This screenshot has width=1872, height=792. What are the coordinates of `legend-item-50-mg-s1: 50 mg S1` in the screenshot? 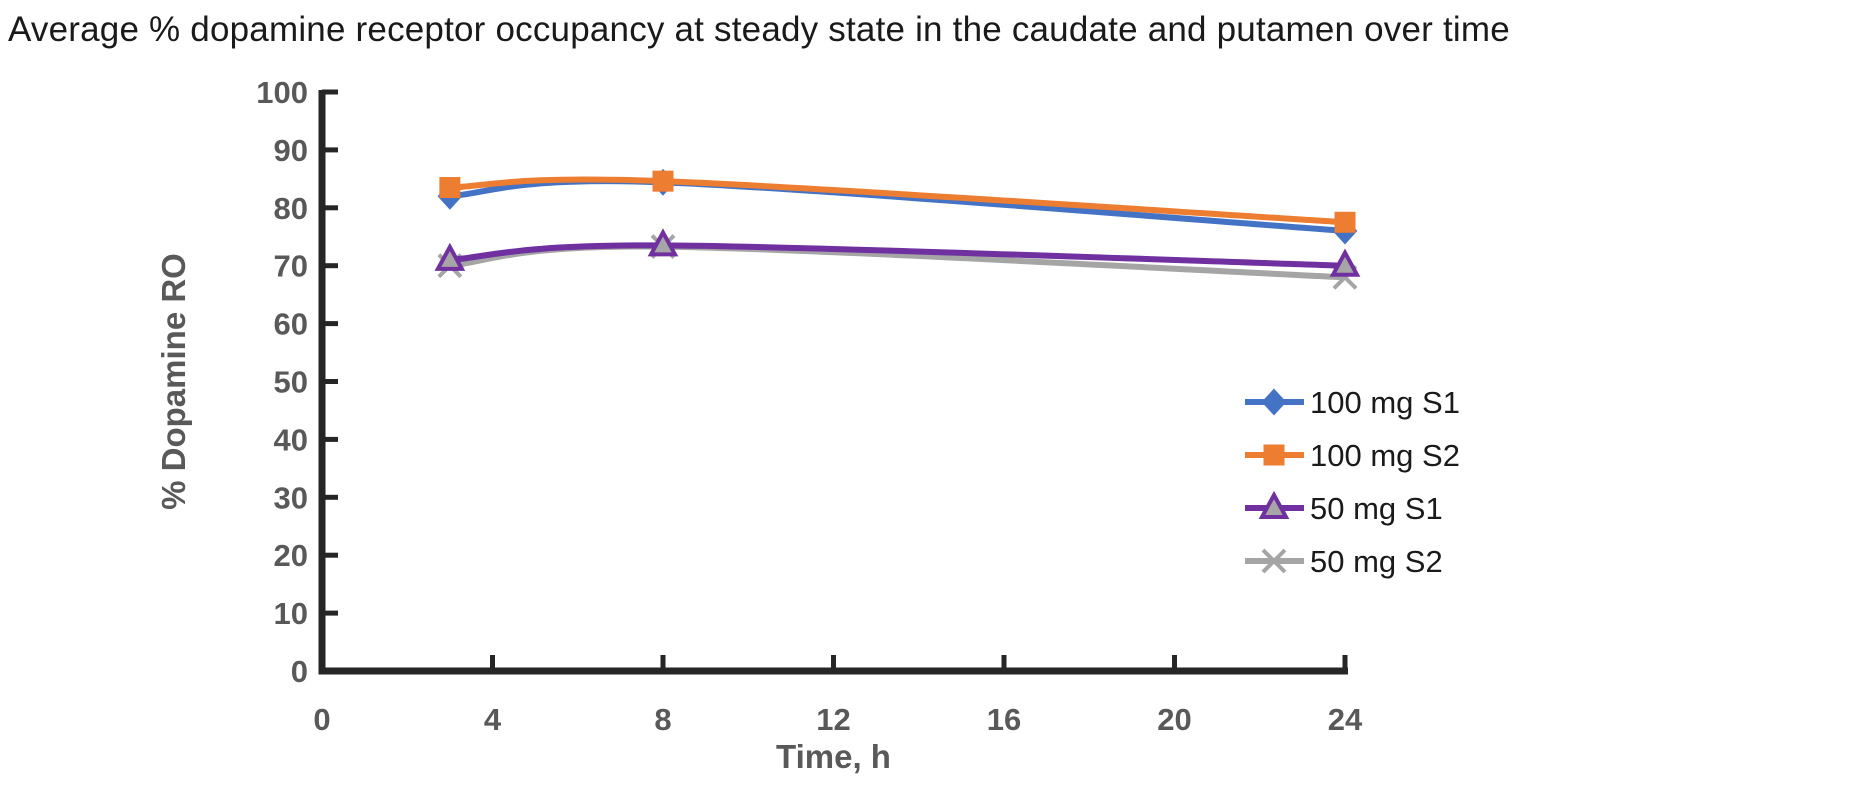 It's located at (1344, 508).